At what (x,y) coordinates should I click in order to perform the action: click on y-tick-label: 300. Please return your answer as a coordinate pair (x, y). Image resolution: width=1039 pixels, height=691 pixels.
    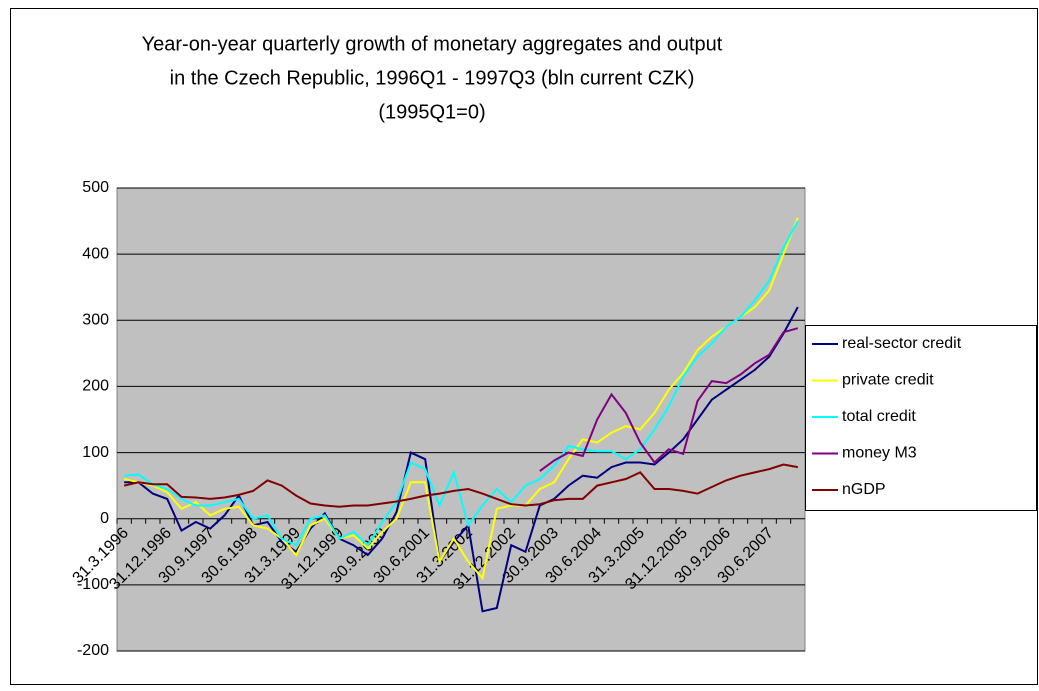
    Looking at the image, I should click on (95, 320).